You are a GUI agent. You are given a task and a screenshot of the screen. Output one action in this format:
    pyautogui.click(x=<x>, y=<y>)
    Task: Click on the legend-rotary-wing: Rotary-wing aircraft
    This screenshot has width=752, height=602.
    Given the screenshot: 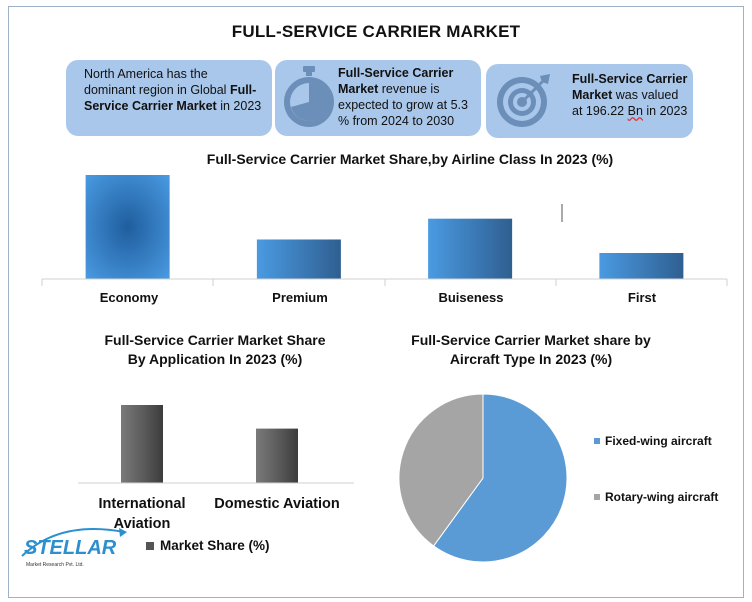 What is the action you would take?
    pyautogui.click(x=656, y=497)
    